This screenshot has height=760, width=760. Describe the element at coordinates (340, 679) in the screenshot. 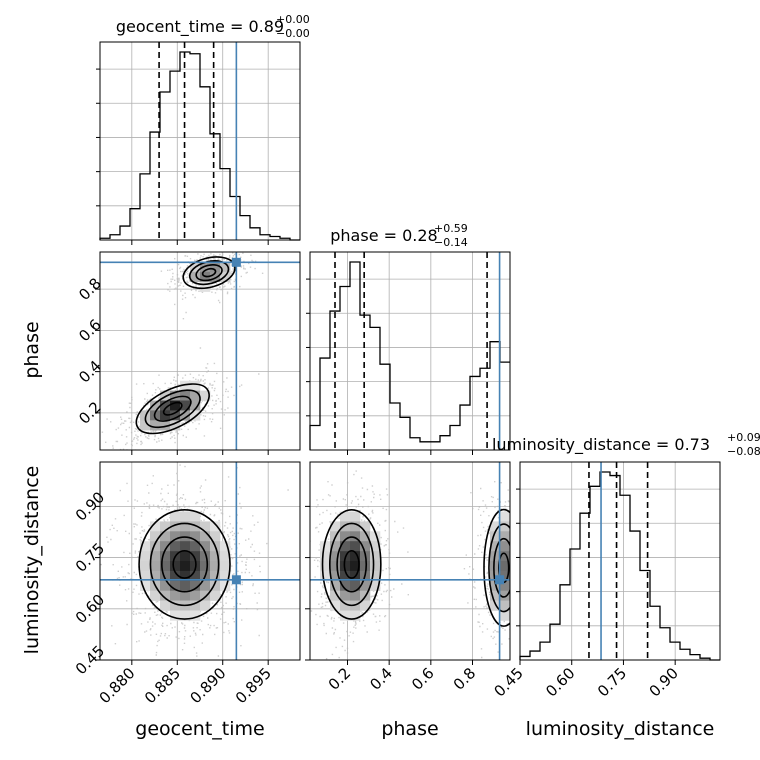

I see `xtick-label: 0.2` at that location.